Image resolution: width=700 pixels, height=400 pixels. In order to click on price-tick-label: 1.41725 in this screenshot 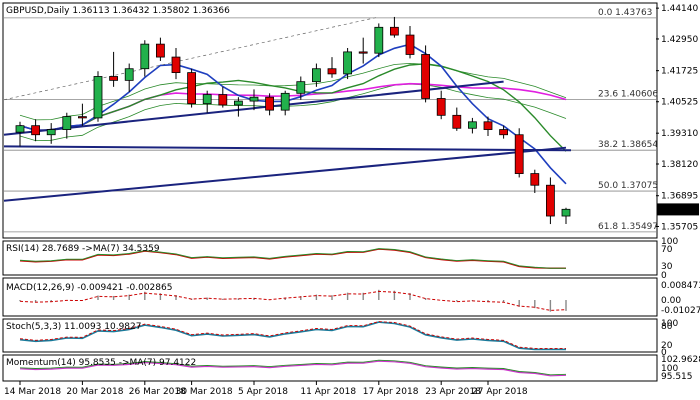, I will do `click(679, 72)`.